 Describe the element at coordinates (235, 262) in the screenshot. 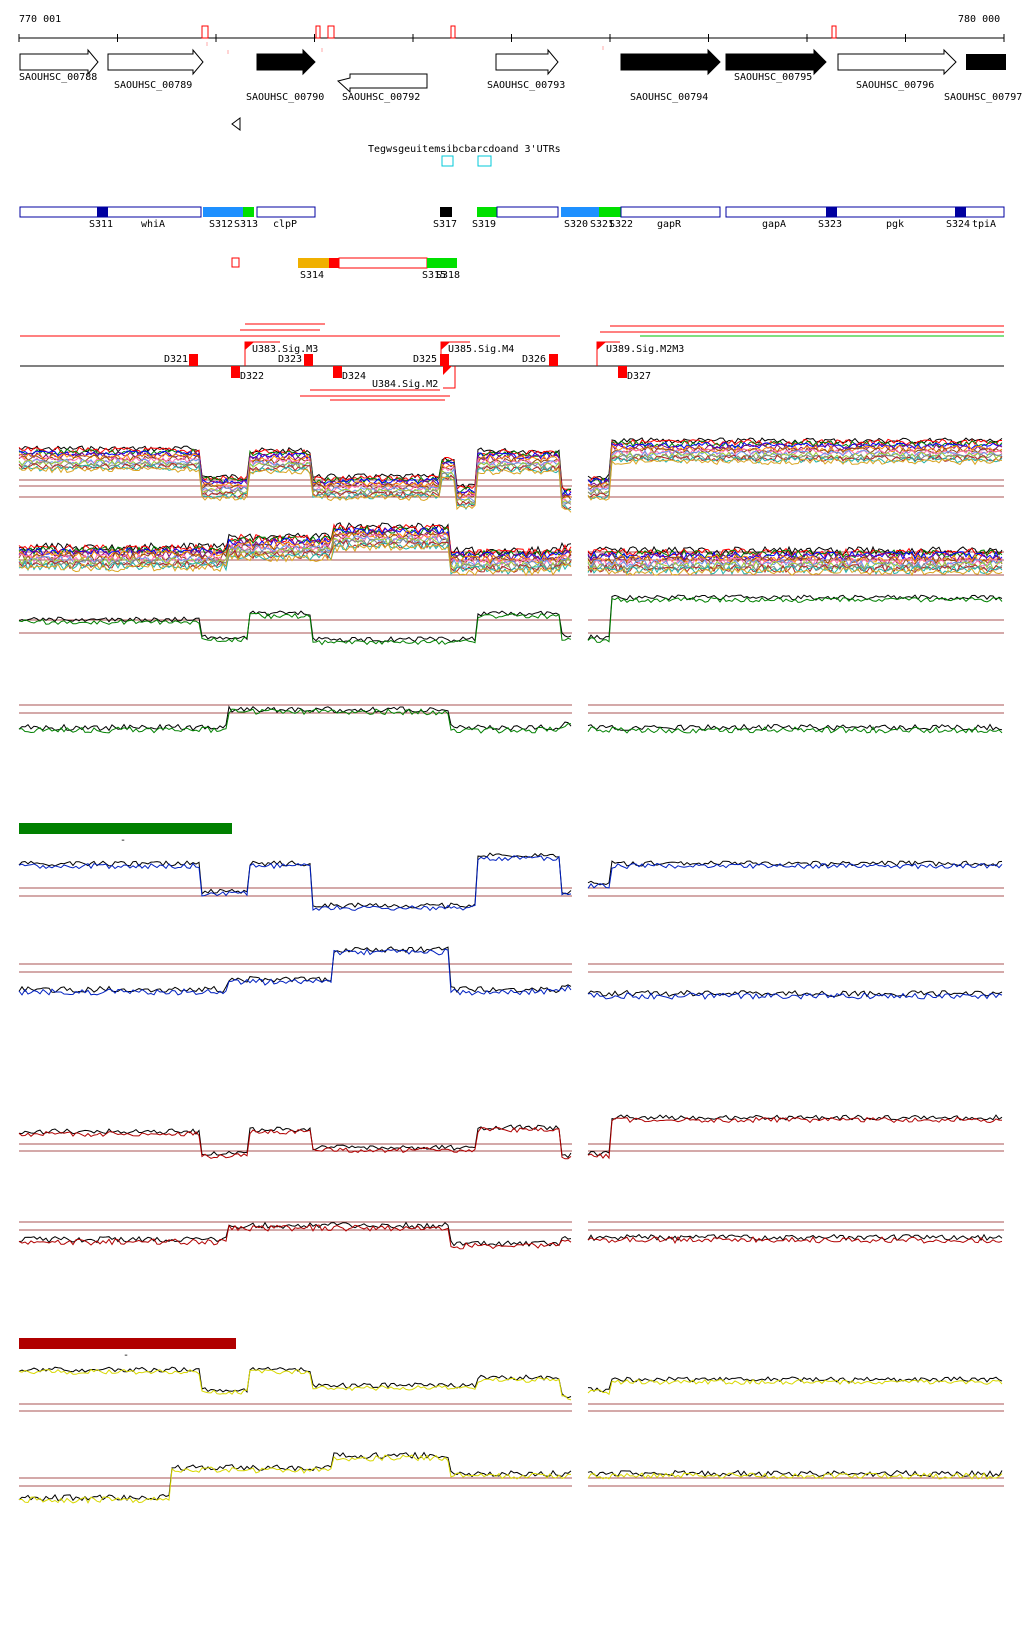

I see `red-outline-marker` at that location.